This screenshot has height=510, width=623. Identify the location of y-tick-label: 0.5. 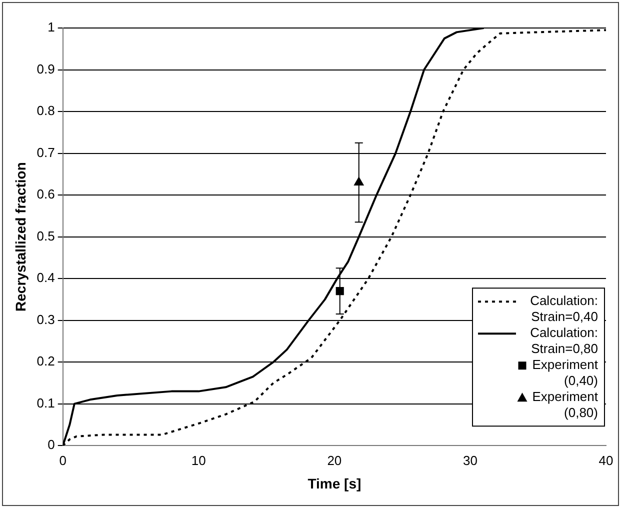
(45, 236).